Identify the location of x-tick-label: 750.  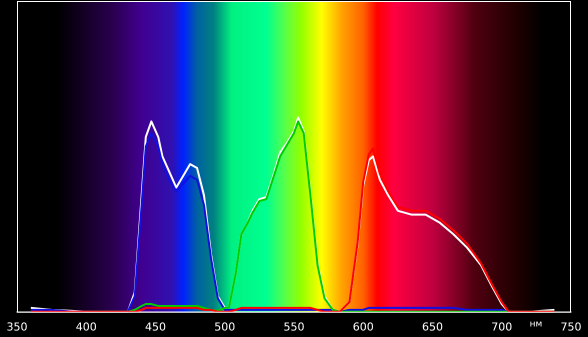
(571, 327).